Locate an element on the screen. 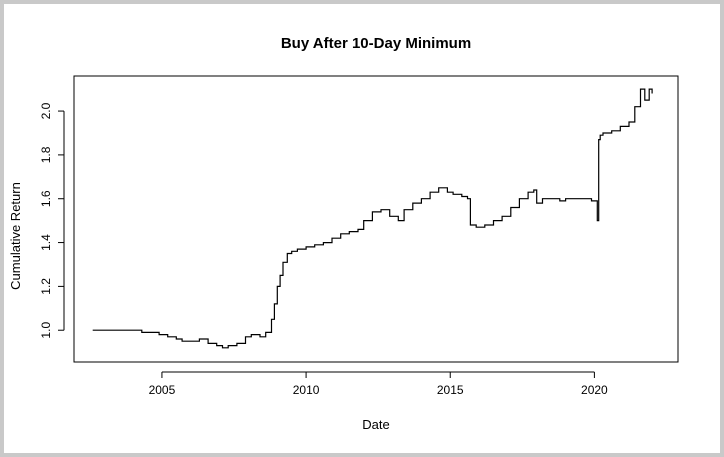 Image resolution: width=724 pixels, height=457 pixels. y-tick-label: 2.0 is located at coordinates (46, 110).